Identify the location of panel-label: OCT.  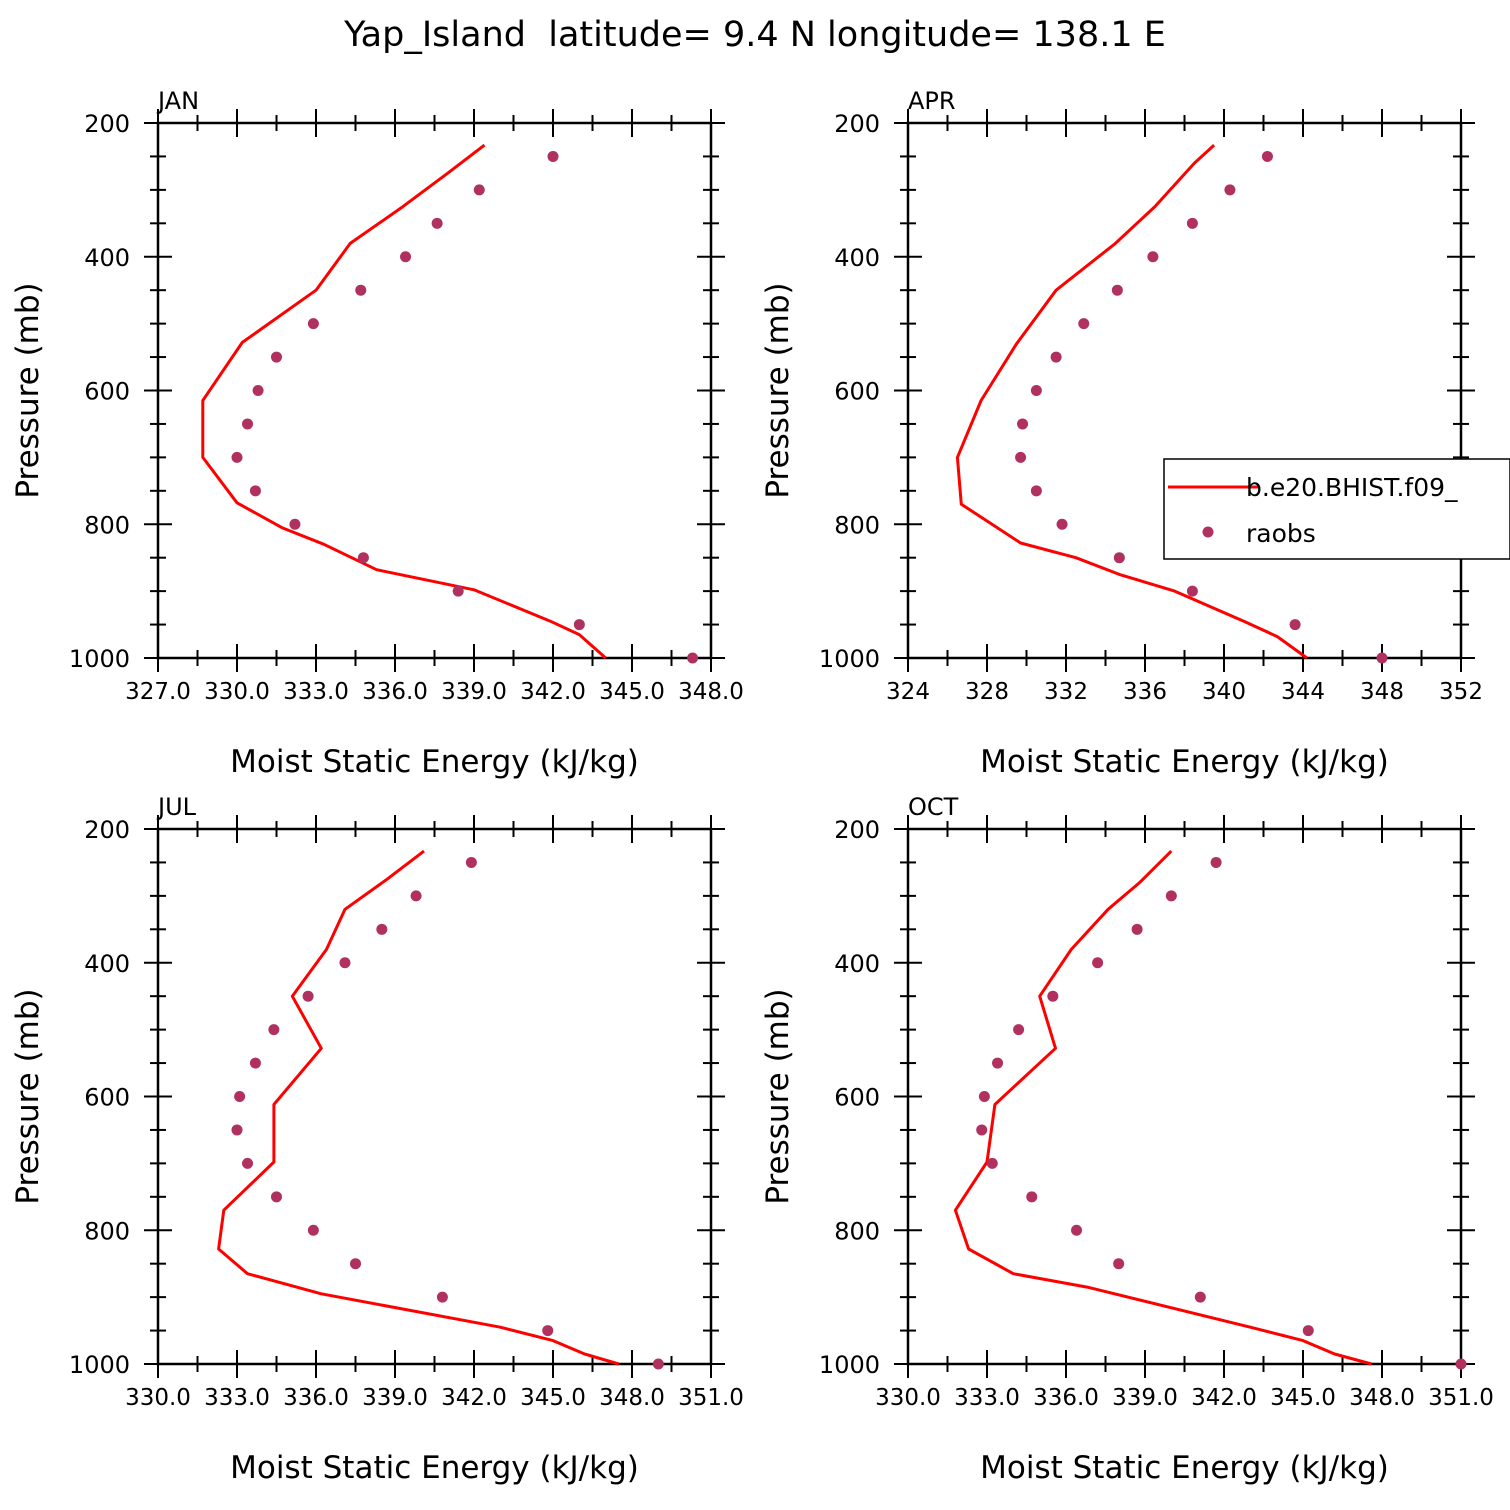
(933, 807).